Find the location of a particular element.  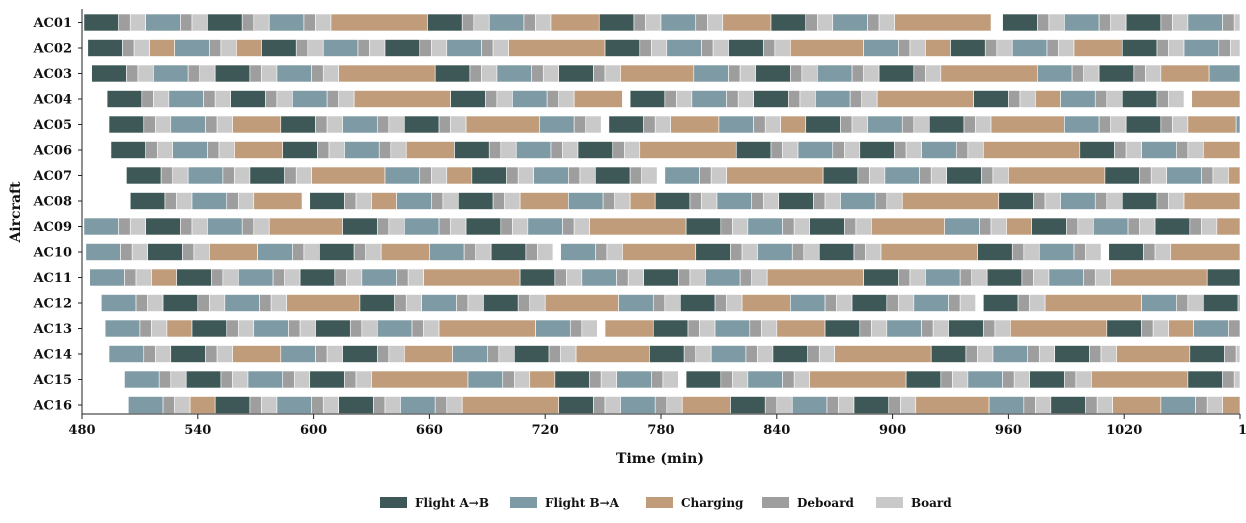

legend-label: Charging is located at coordinates (712, 503).